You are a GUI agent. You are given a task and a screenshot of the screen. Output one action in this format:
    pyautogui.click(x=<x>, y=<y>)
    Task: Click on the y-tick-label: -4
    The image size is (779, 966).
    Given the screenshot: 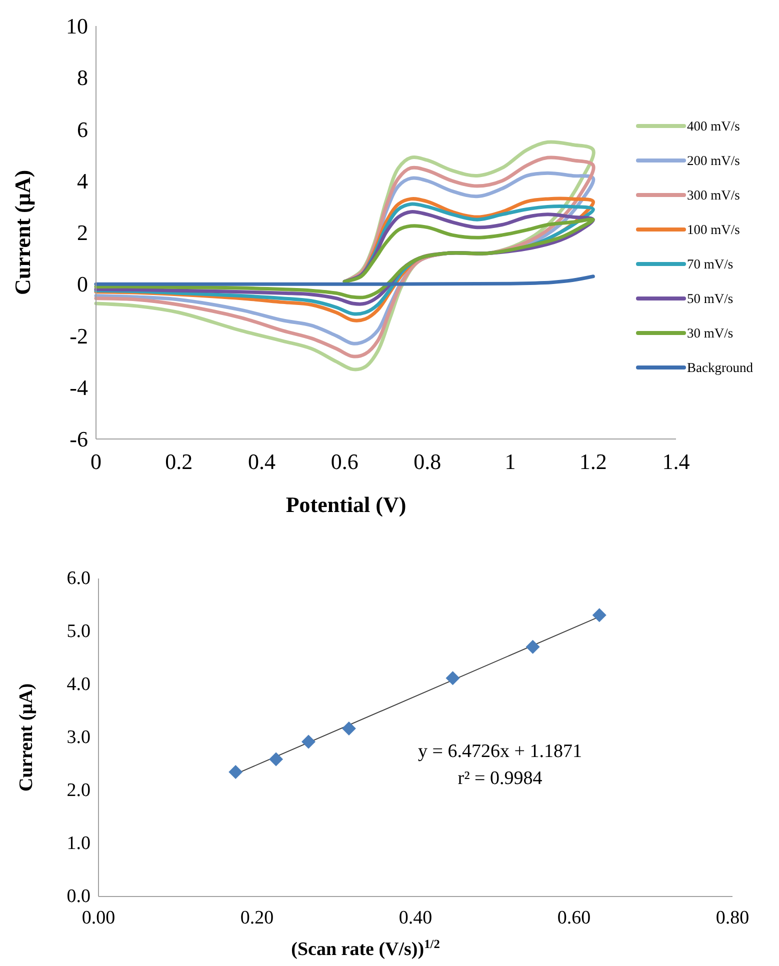 What is the action you would take?
    pyautogui.click(x=79, y=387)
    